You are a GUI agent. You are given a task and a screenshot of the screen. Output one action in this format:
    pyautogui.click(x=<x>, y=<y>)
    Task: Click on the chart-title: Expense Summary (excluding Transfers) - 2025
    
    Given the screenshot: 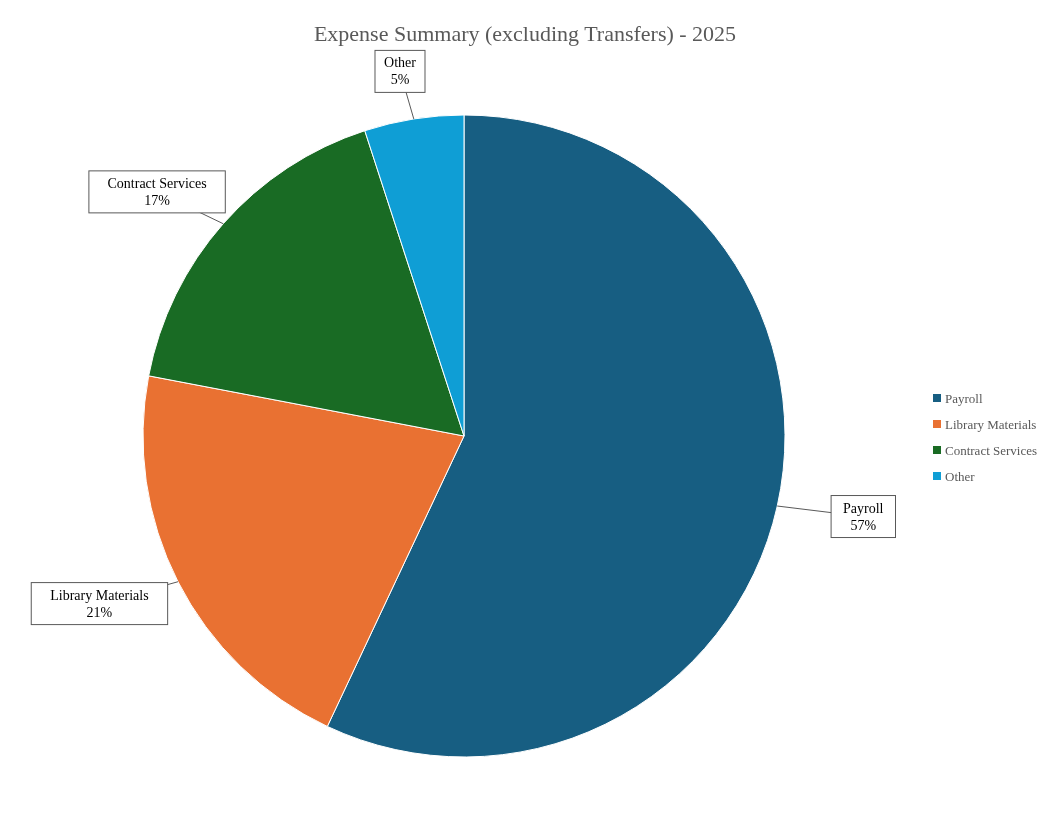 What is the action you would take?
    pyautogui.click(x=525, y=33)
    